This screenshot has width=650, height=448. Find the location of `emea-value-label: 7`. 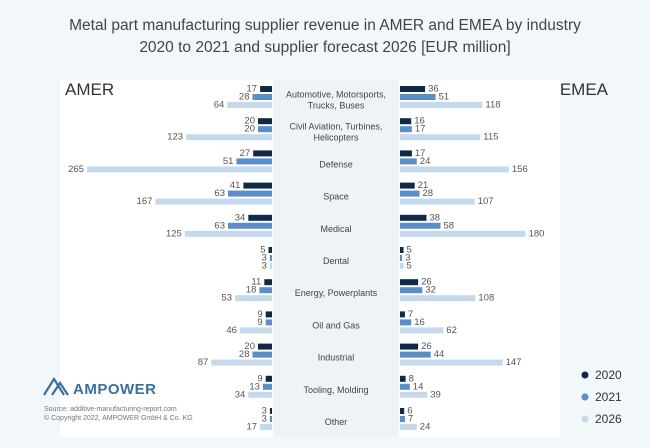

emea-value-label: 7 is located at coordinates (410, 419).